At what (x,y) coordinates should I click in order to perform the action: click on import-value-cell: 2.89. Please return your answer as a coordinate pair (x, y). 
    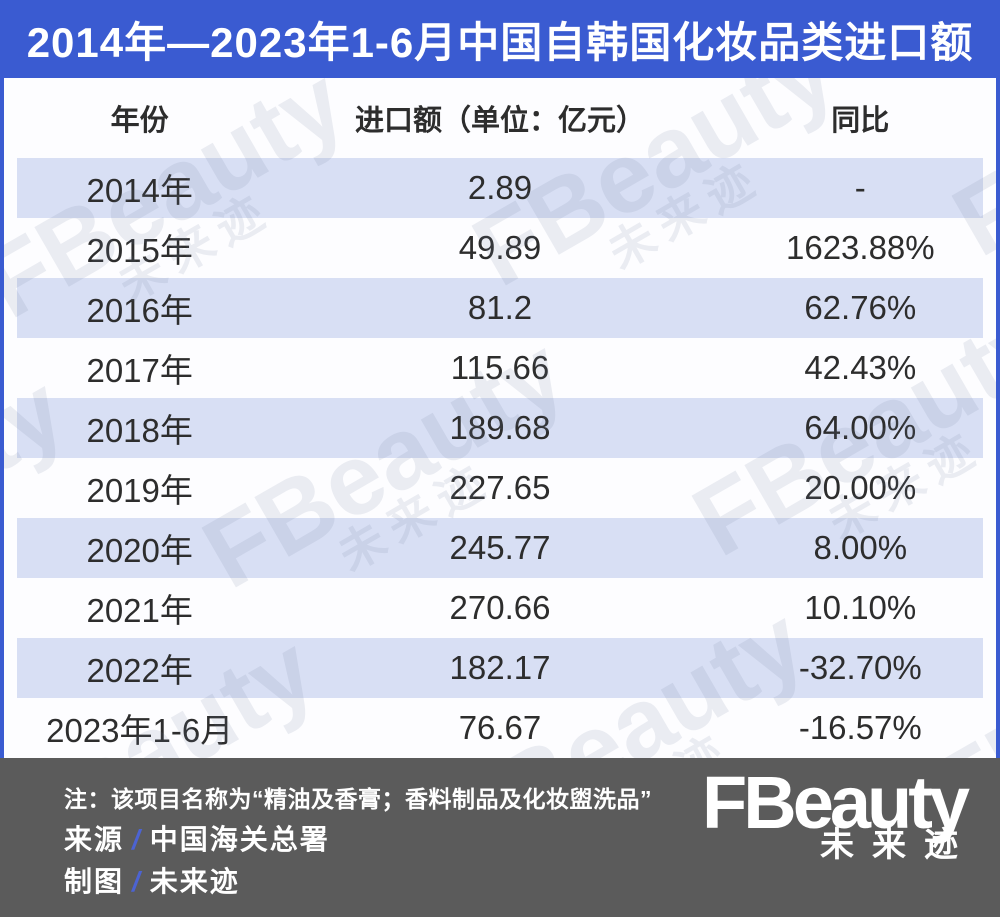
    Looking at the image, I should click on (500, 187).